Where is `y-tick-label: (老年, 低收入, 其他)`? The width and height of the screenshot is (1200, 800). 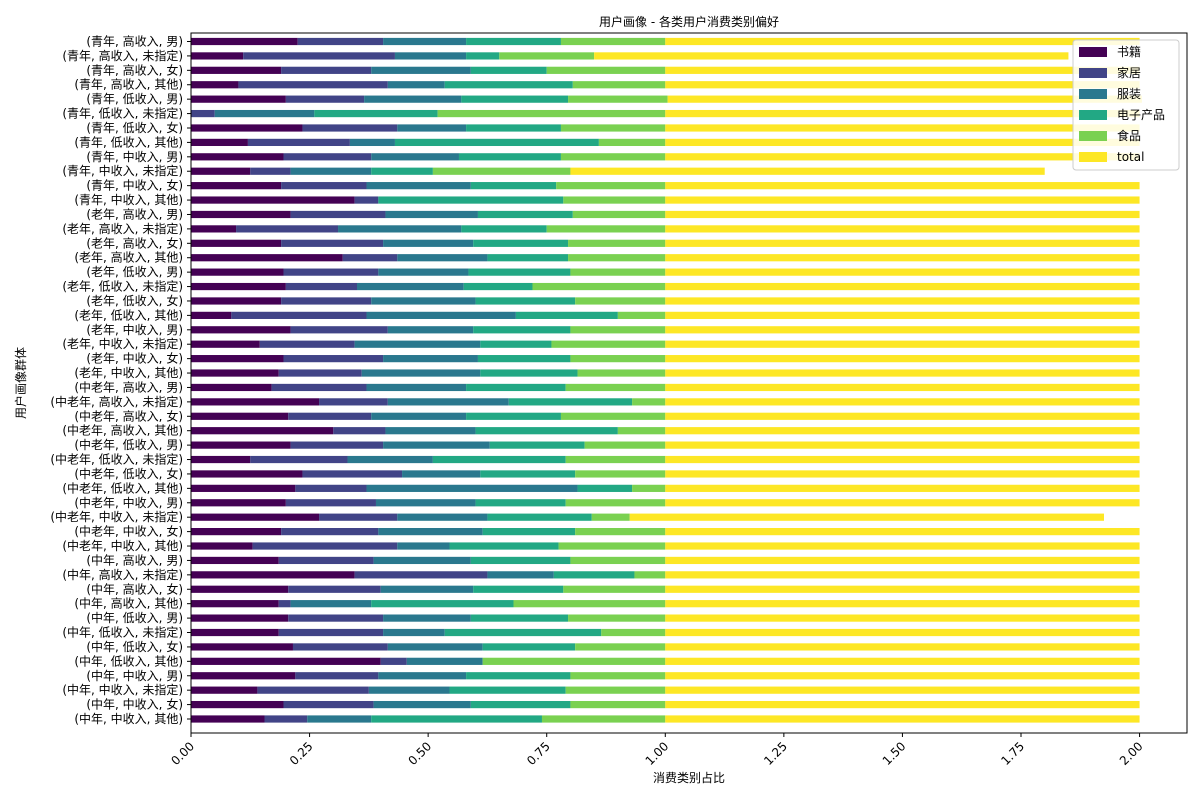 y-tick-label: (老年, 低收入, 其他) is located at coordinates (128, 315).